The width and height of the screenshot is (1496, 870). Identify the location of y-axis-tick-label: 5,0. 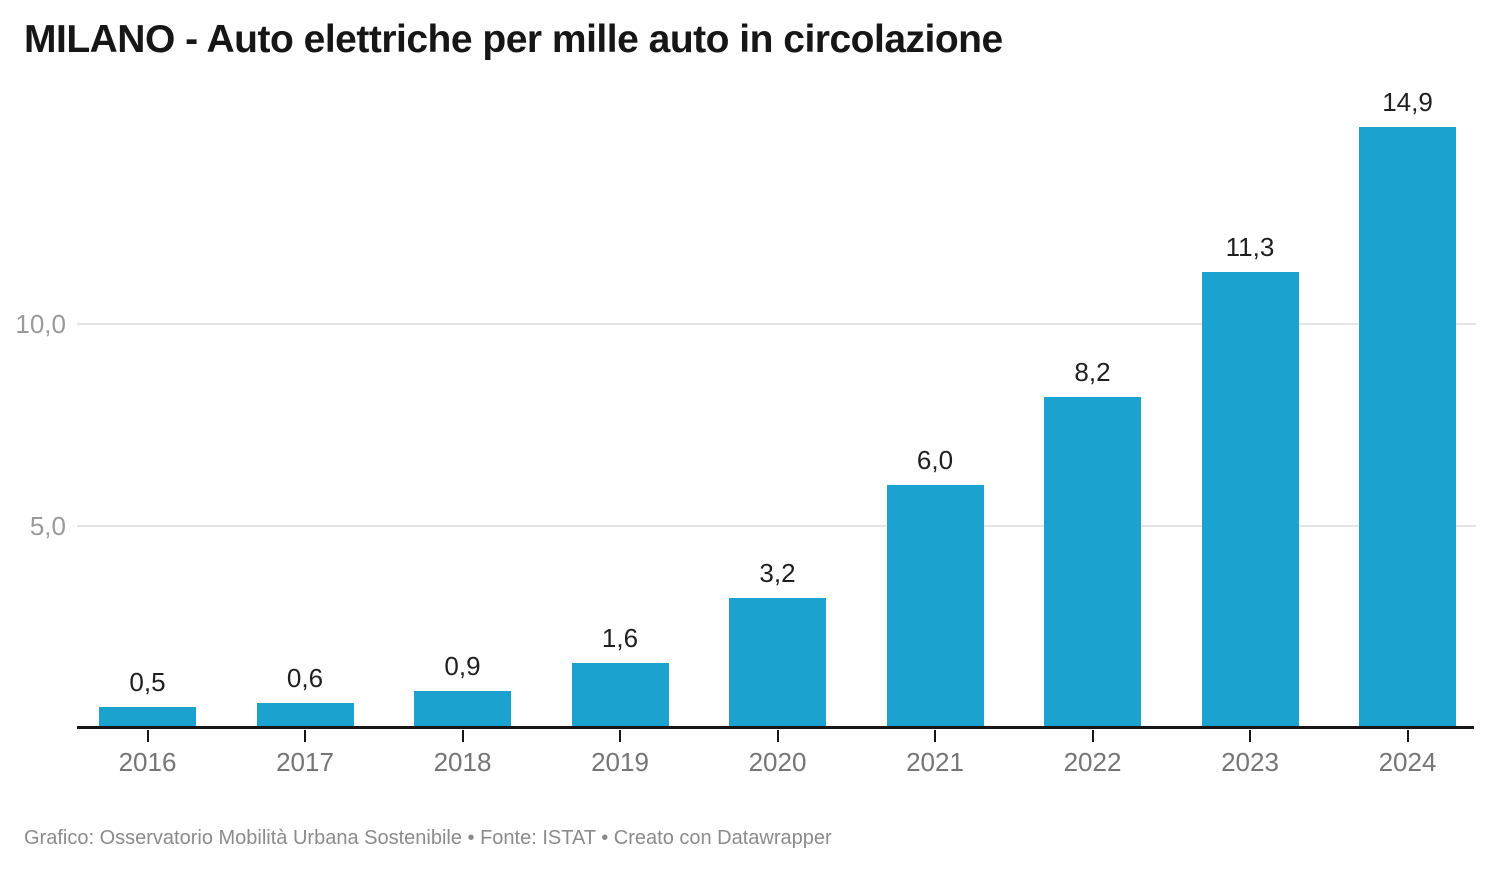
(47, 525).